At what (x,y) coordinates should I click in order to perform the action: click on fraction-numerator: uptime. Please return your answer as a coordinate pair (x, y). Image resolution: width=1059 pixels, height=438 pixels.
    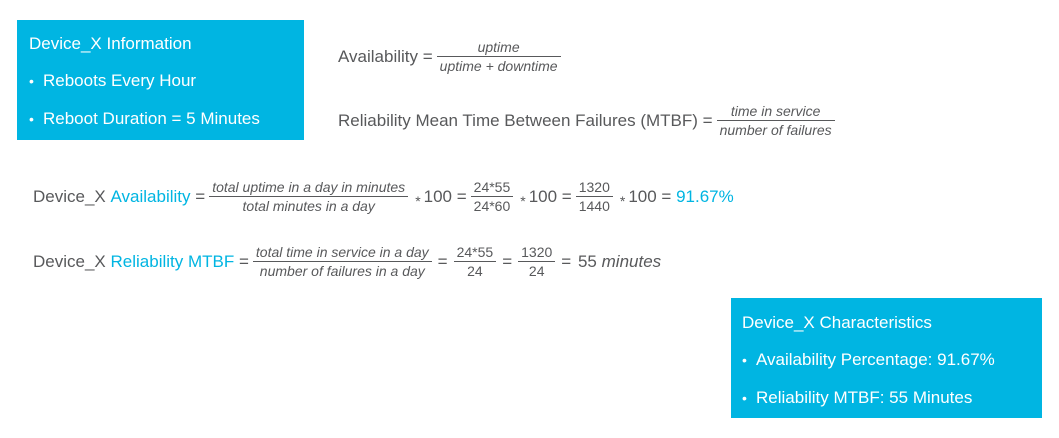
    Looking at the image, I should click on (498, 47).